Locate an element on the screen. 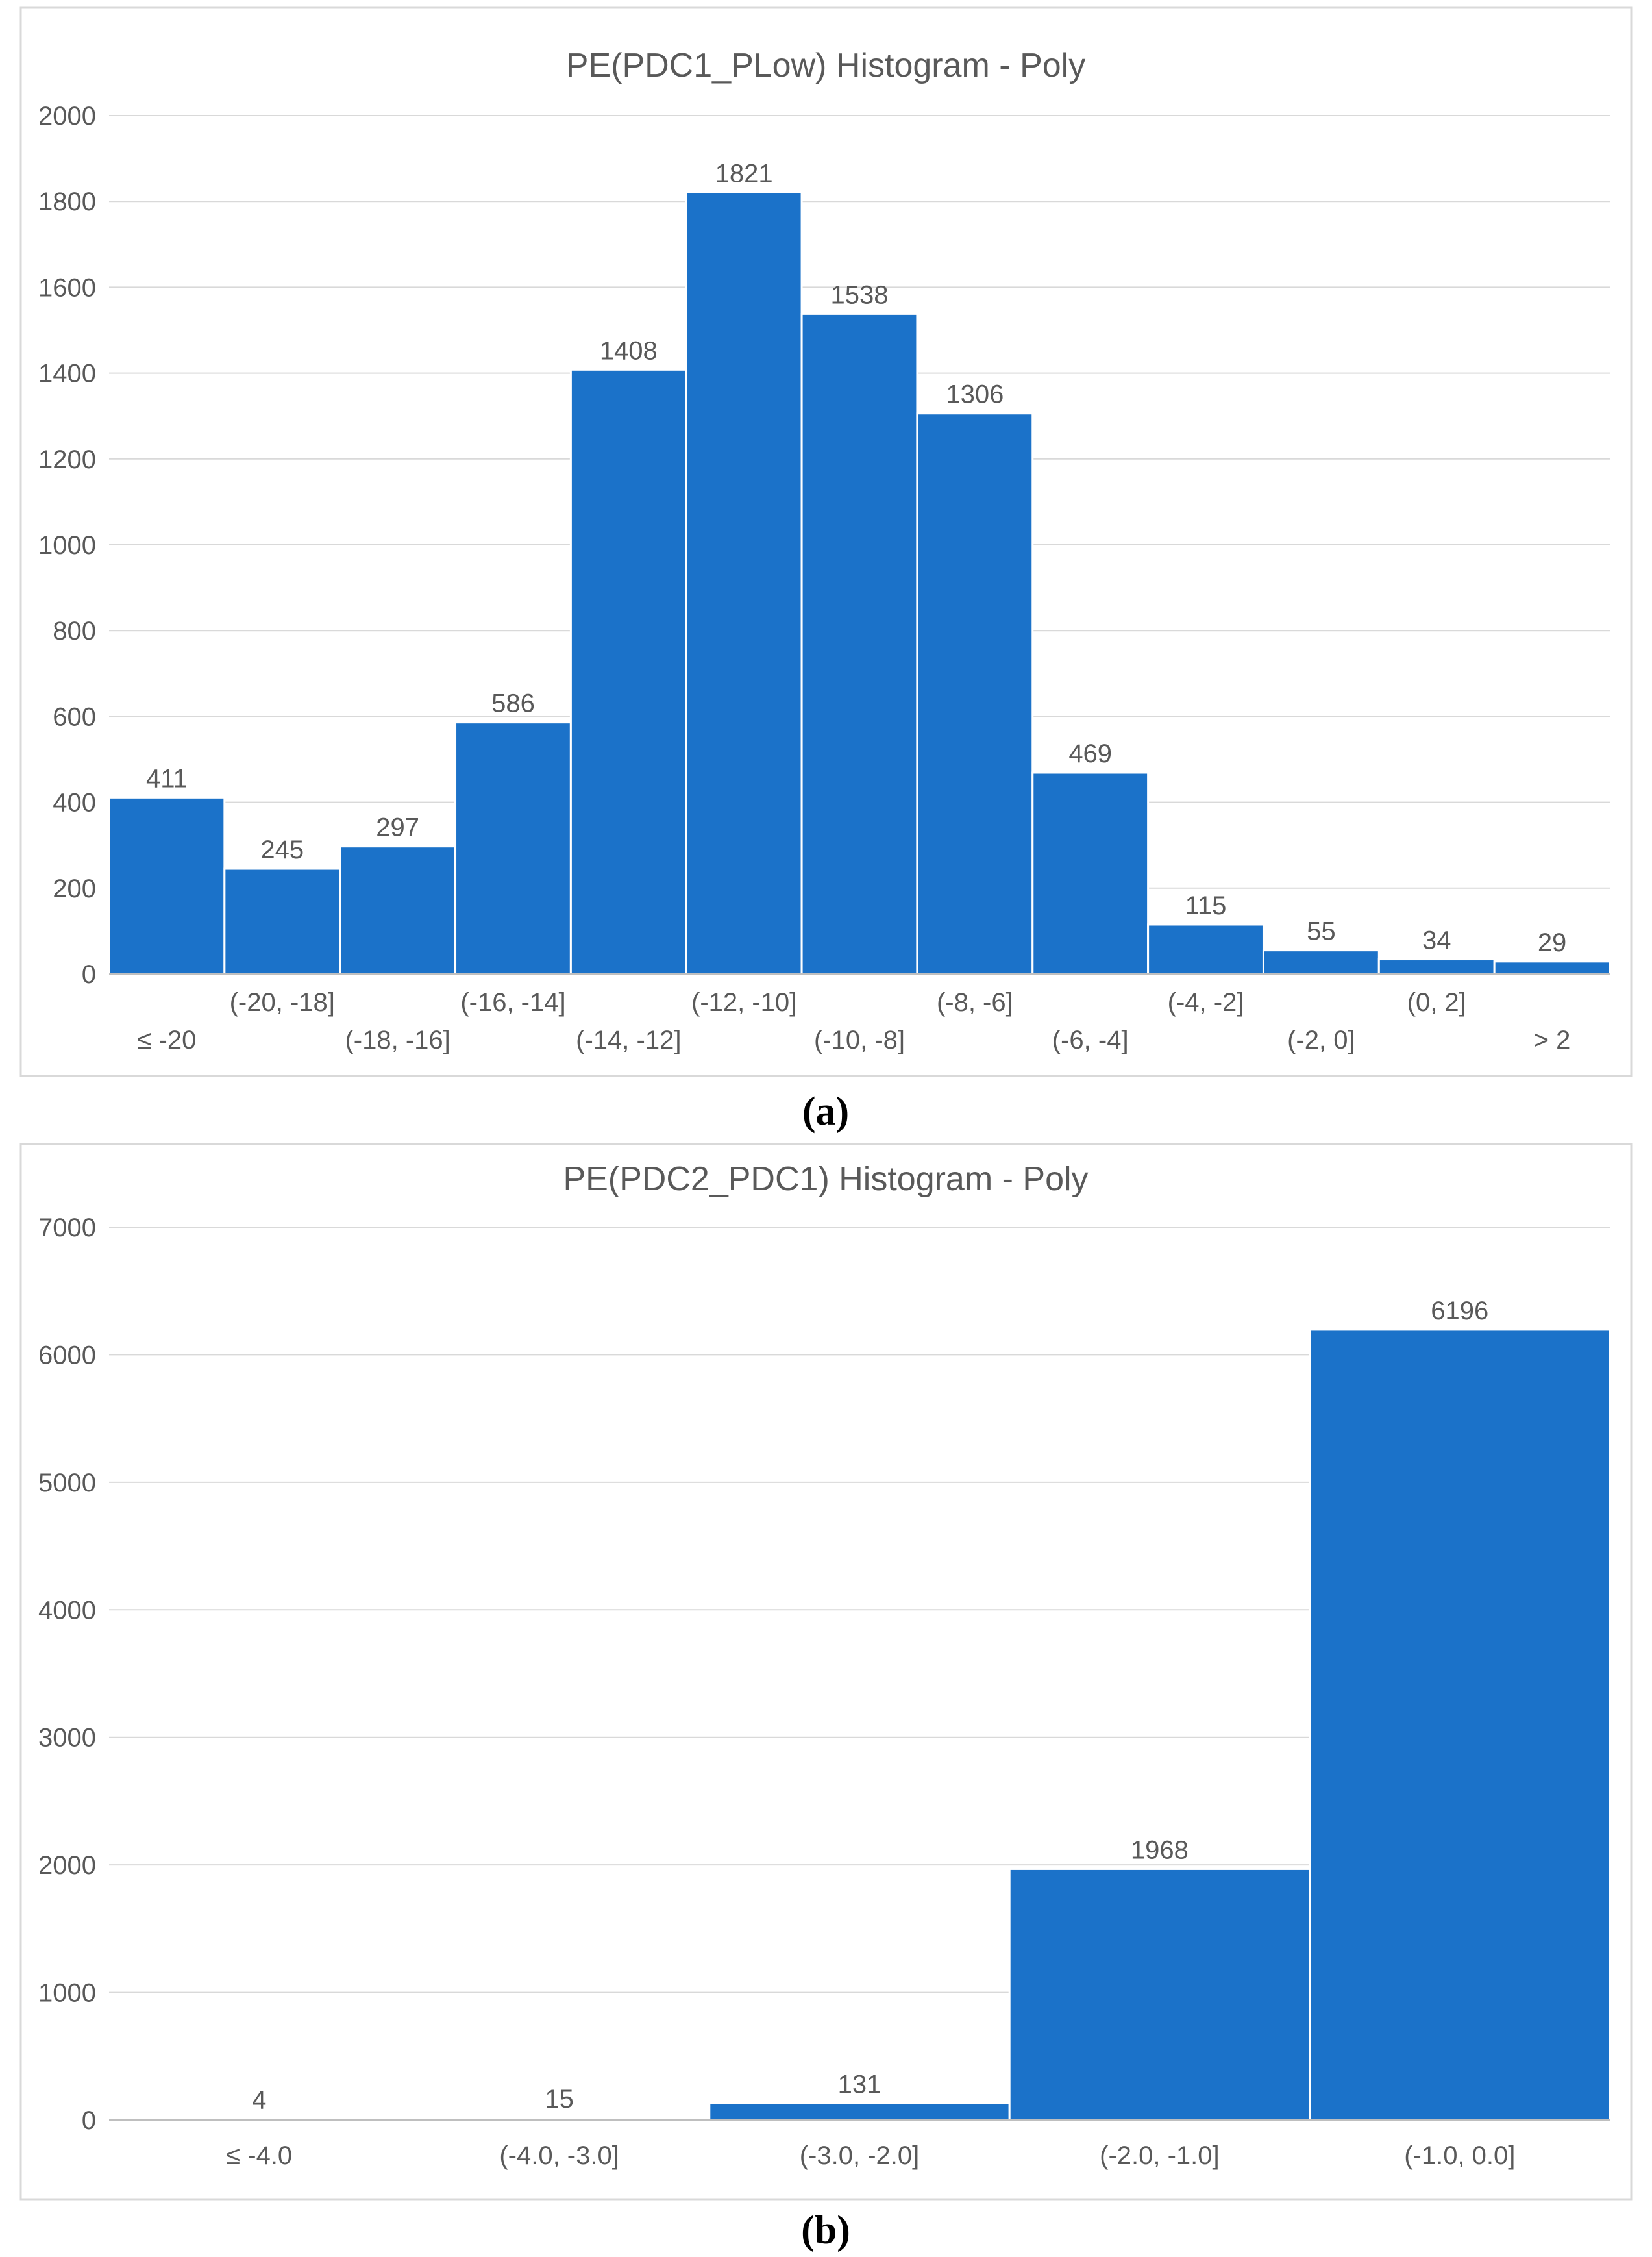 This screenshot has width=1652, height=2257. chart-a-title: PE(PDC1_PLow) Histogram - Poly is located at coordinates (825, 65).